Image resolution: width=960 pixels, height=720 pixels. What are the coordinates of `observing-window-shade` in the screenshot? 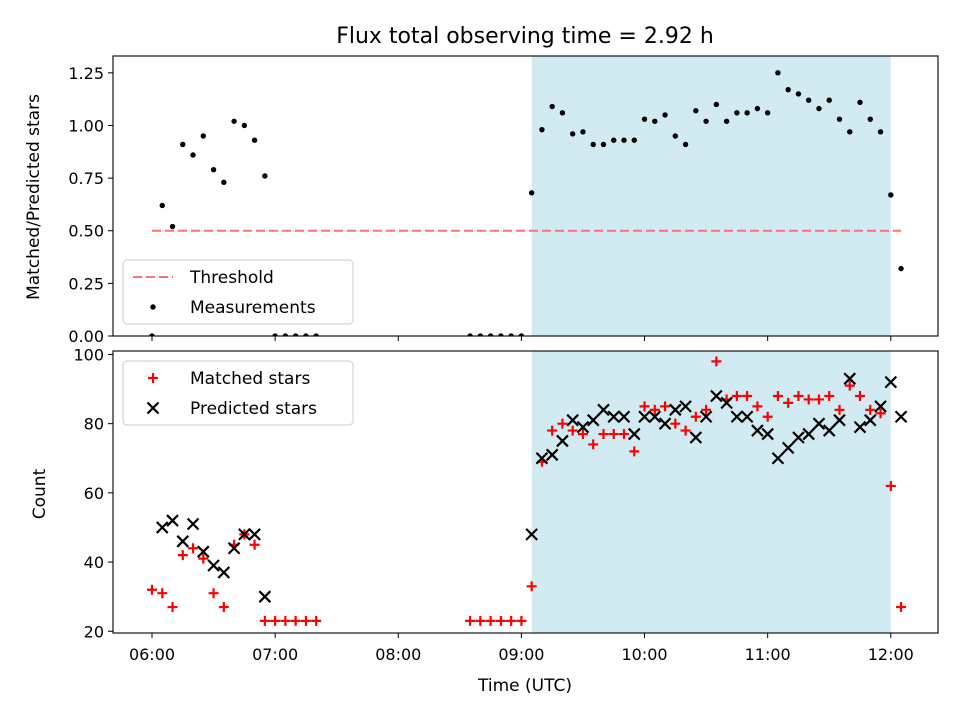 It's located at (711, 196).